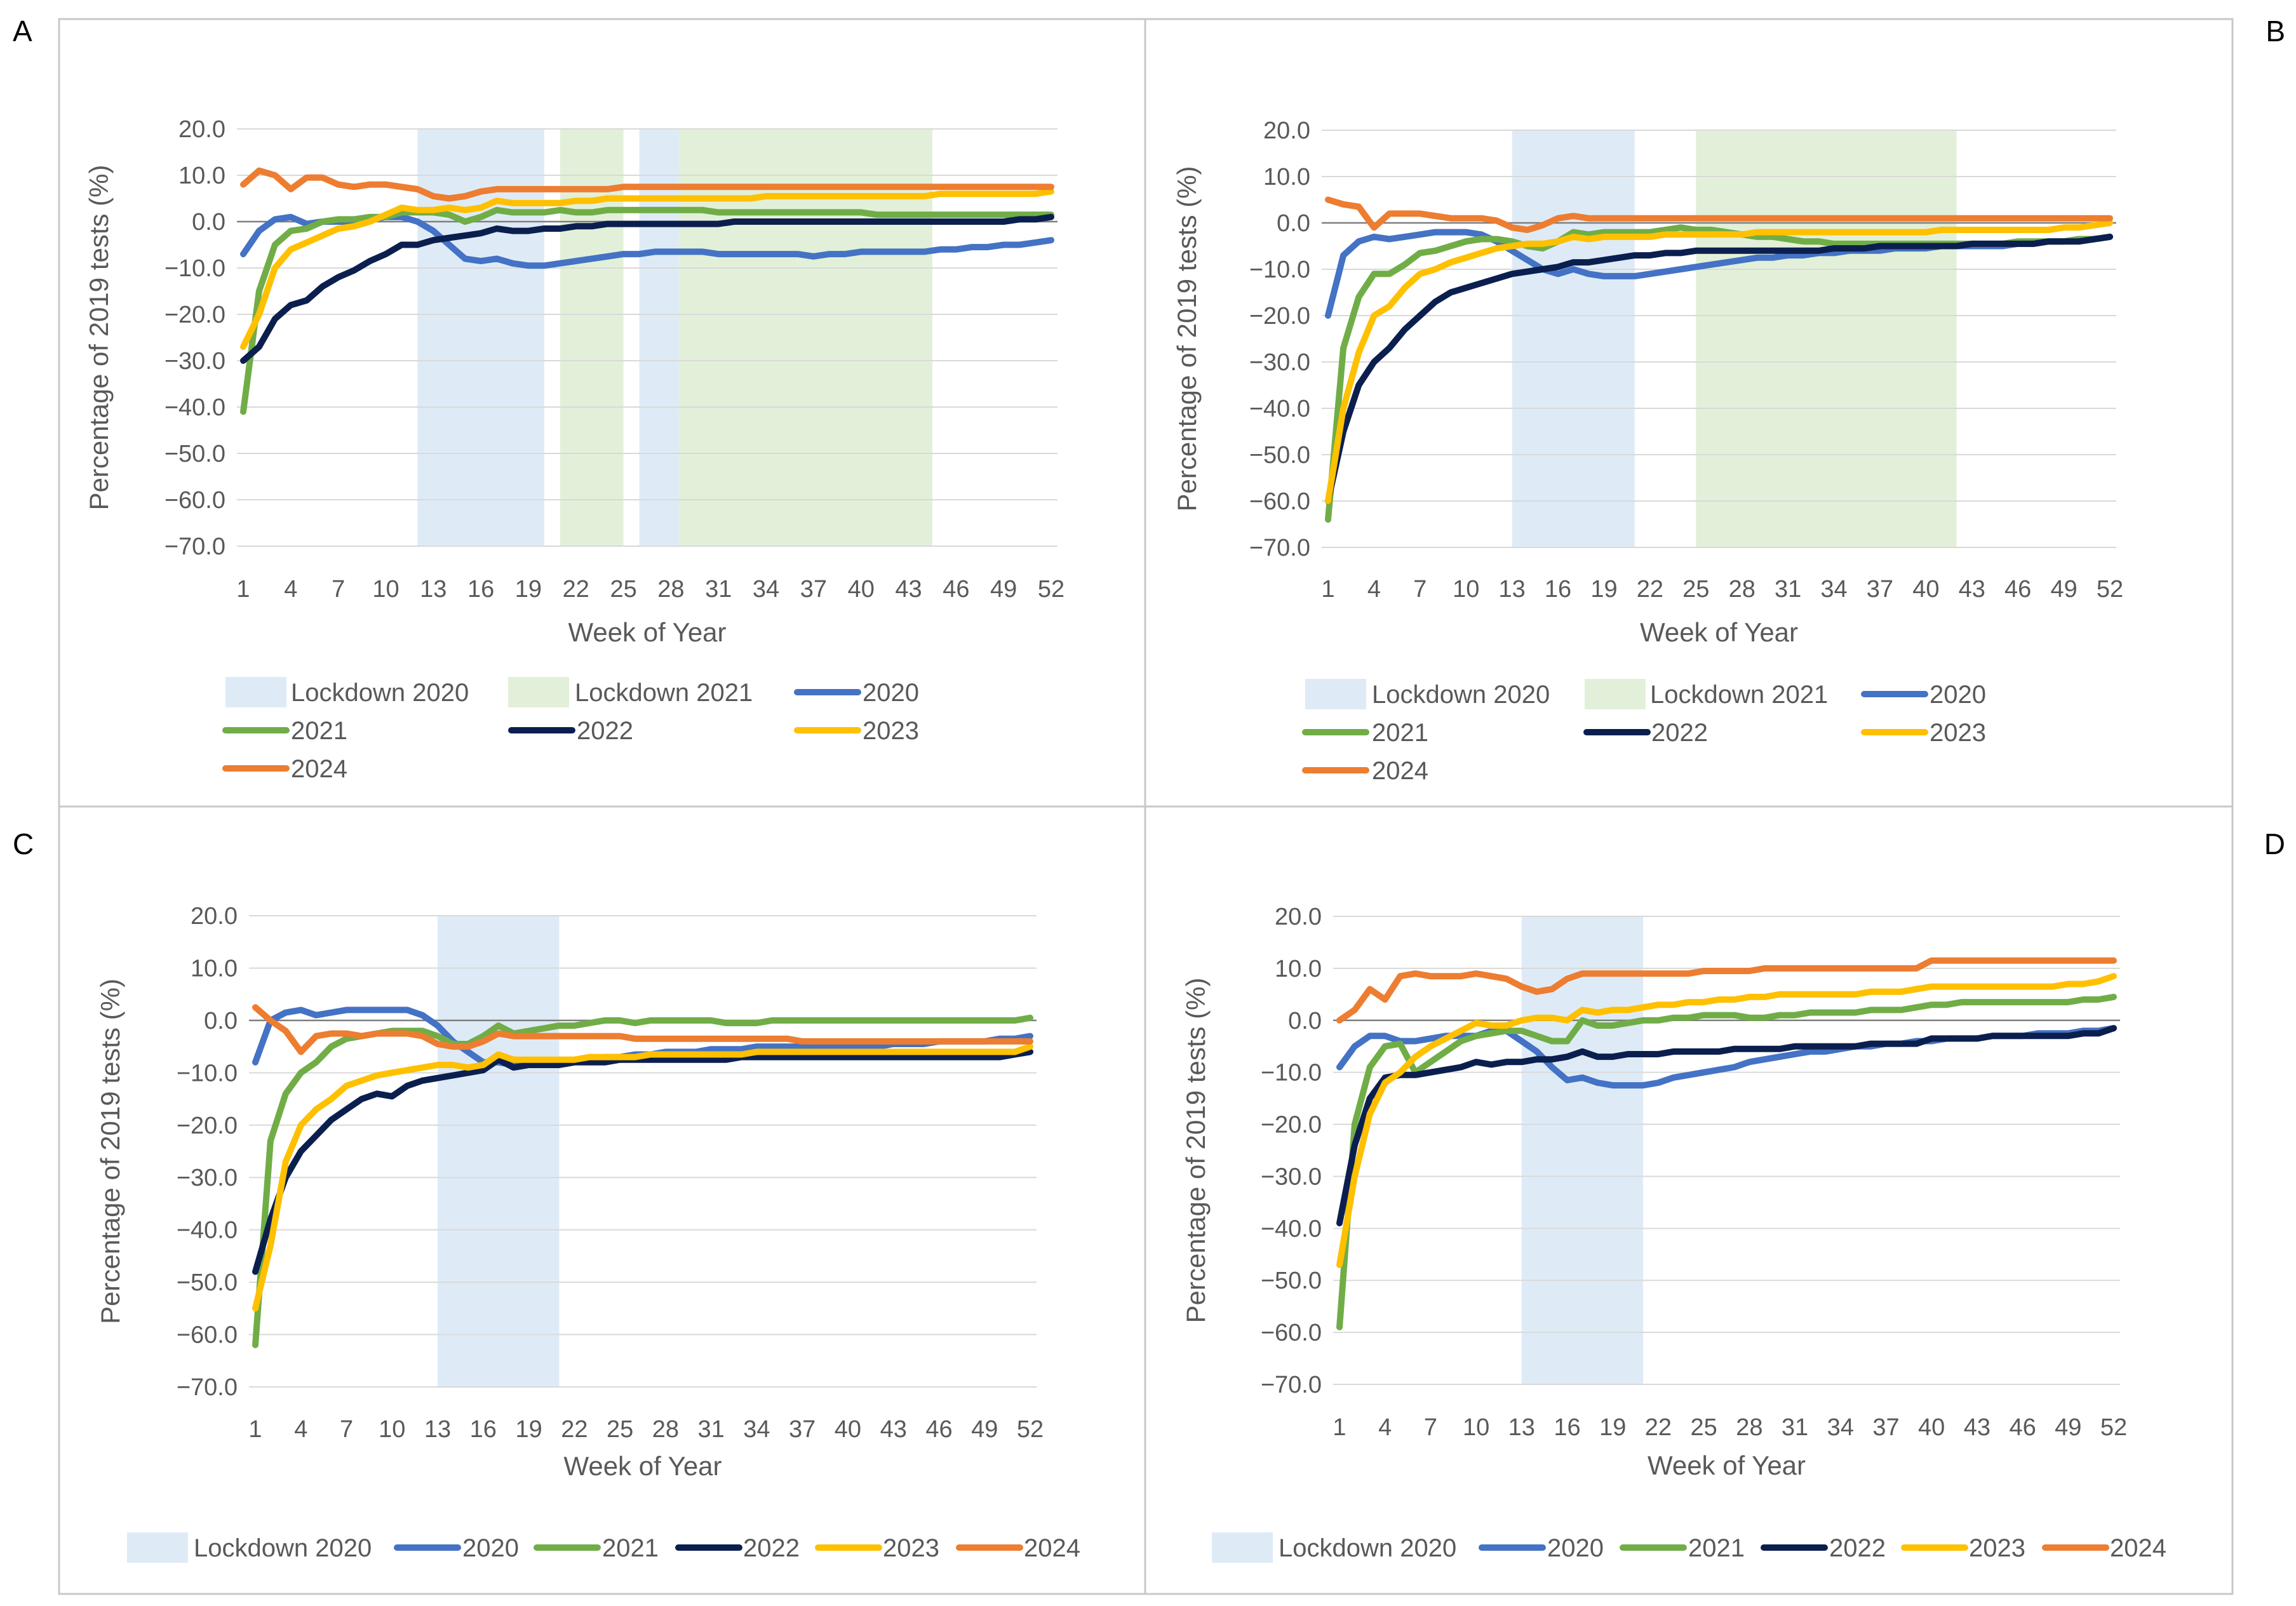 Image resolution: width=2296 pixels, height=1606 pixels. I want to click on legend-item: Lockdown 2020, so click(347, 692).